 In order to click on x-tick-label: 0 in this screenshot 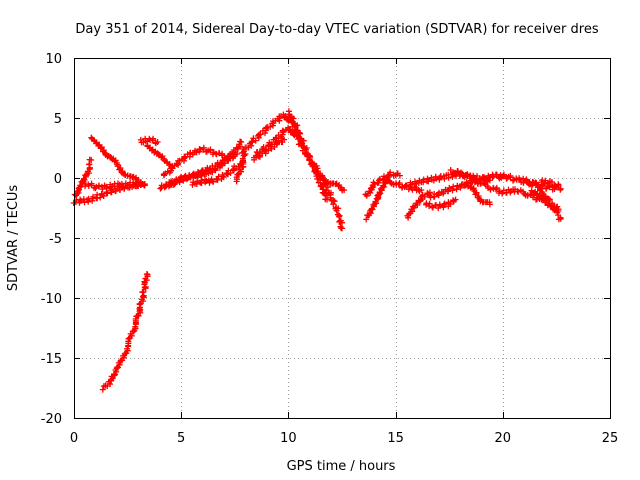, I will do `click(74, 438)`.